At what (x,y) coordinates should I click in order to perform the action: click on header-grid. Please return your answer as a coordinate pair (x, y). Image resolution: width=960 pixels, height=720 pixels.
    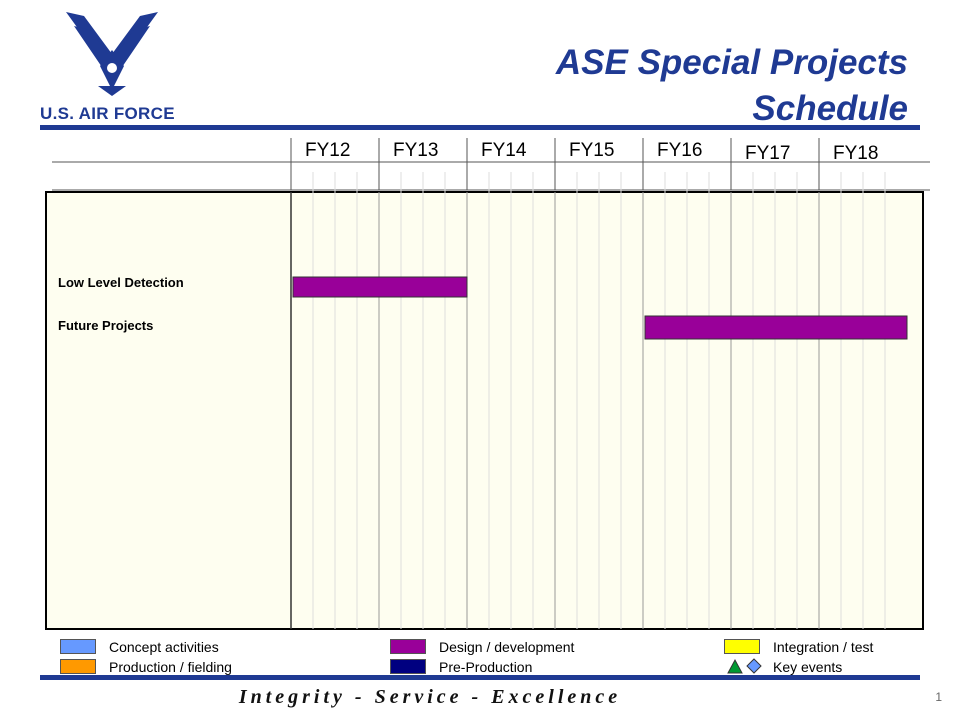
    Looking at the image, I should click on (491, 164).